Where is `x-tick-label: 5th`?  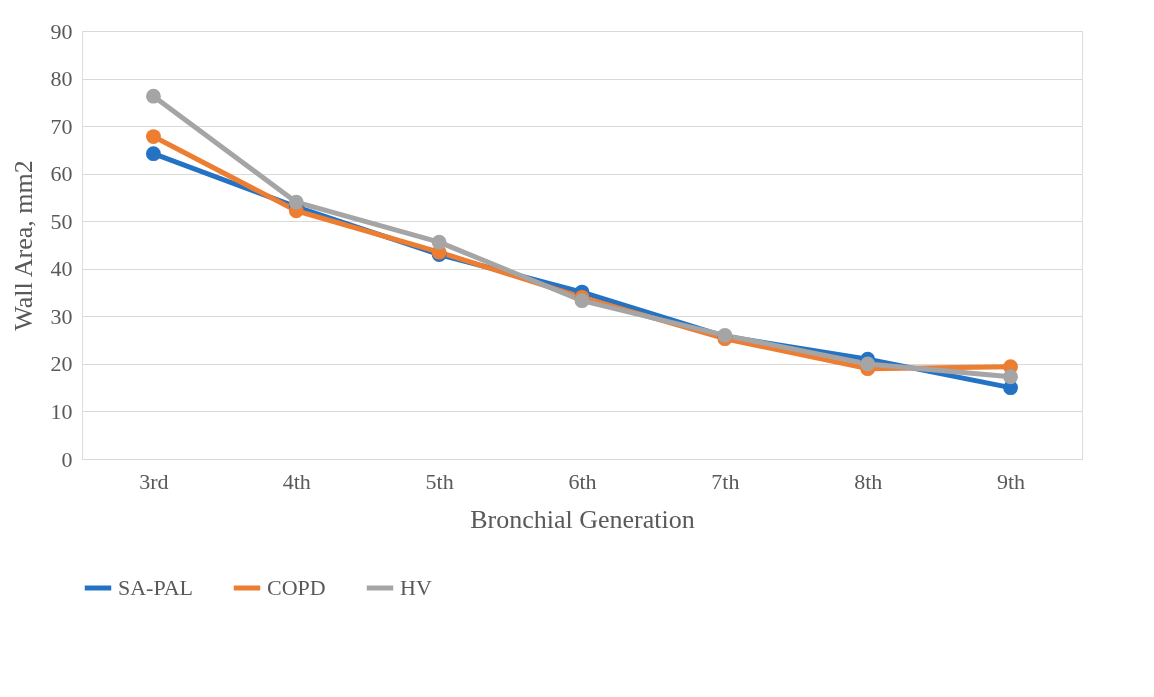
x-tick-label: 5th is located at coordinates (439, 481).